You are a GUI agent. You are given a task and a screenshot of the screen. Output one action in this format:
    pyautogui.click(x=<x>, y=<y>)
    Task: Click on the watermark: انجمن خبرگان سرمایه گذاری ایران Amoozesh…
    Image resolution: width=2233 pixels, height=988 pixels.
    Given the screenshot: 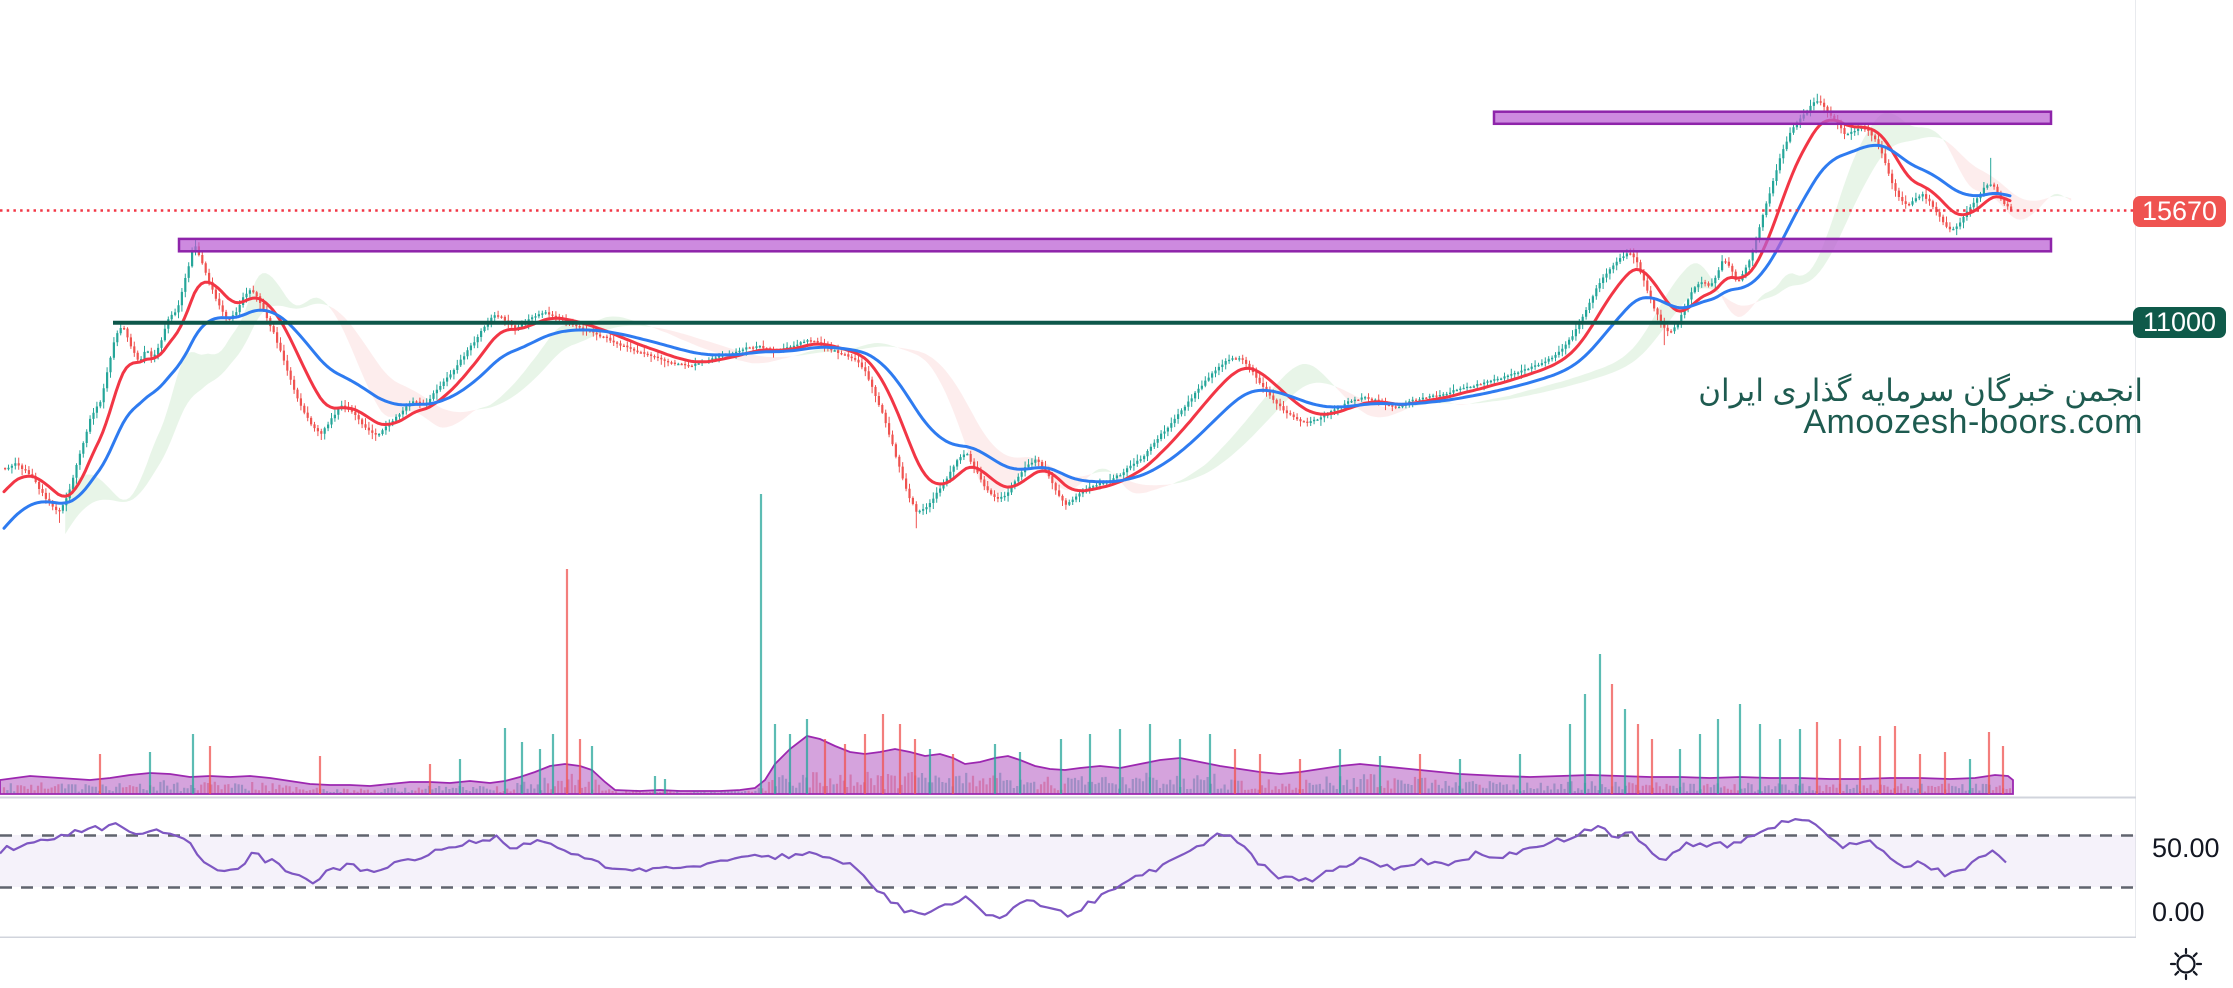 What is the action you would take?
    pyautogui.click(x=1920, y=407)
    